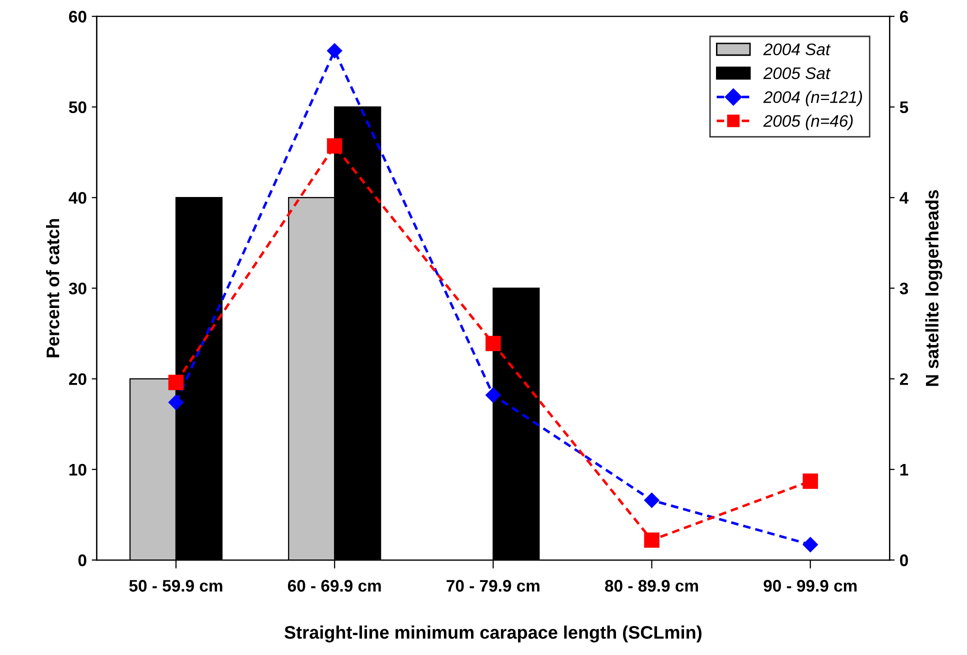  Describe the element at coordinates (493, 634) in the screenshot. I see `x-axis-title: Straight-line minimum carapace length (SCLmin)` at that location.